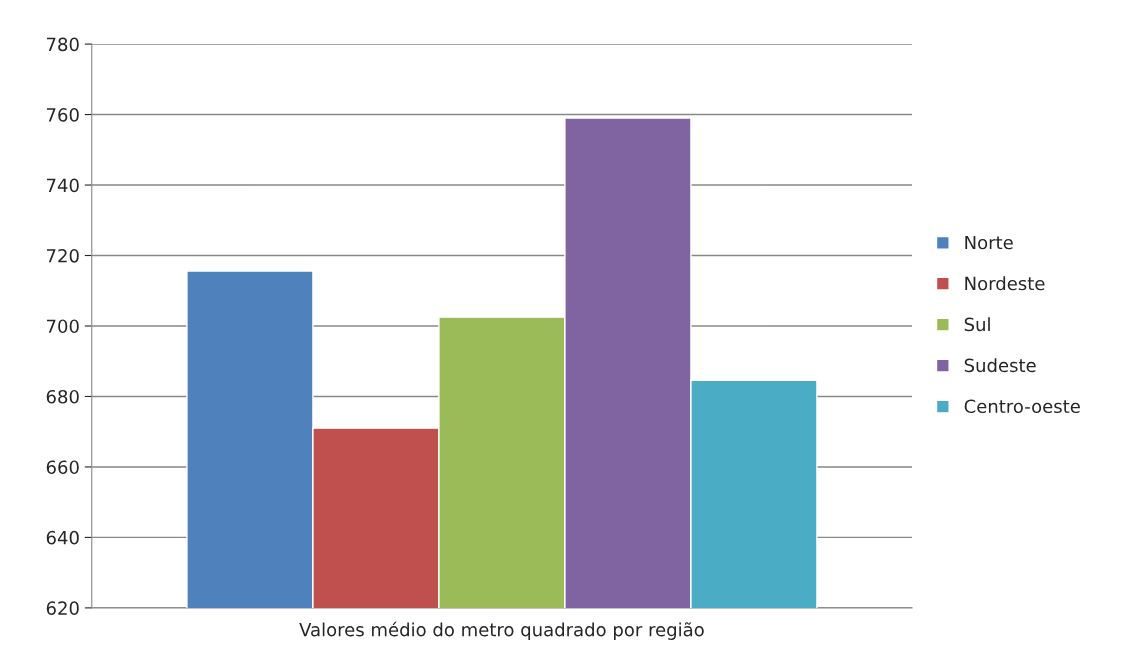 The image size is (1133, 668). I want to click on y-tick-label: 640, so click(62, 537).